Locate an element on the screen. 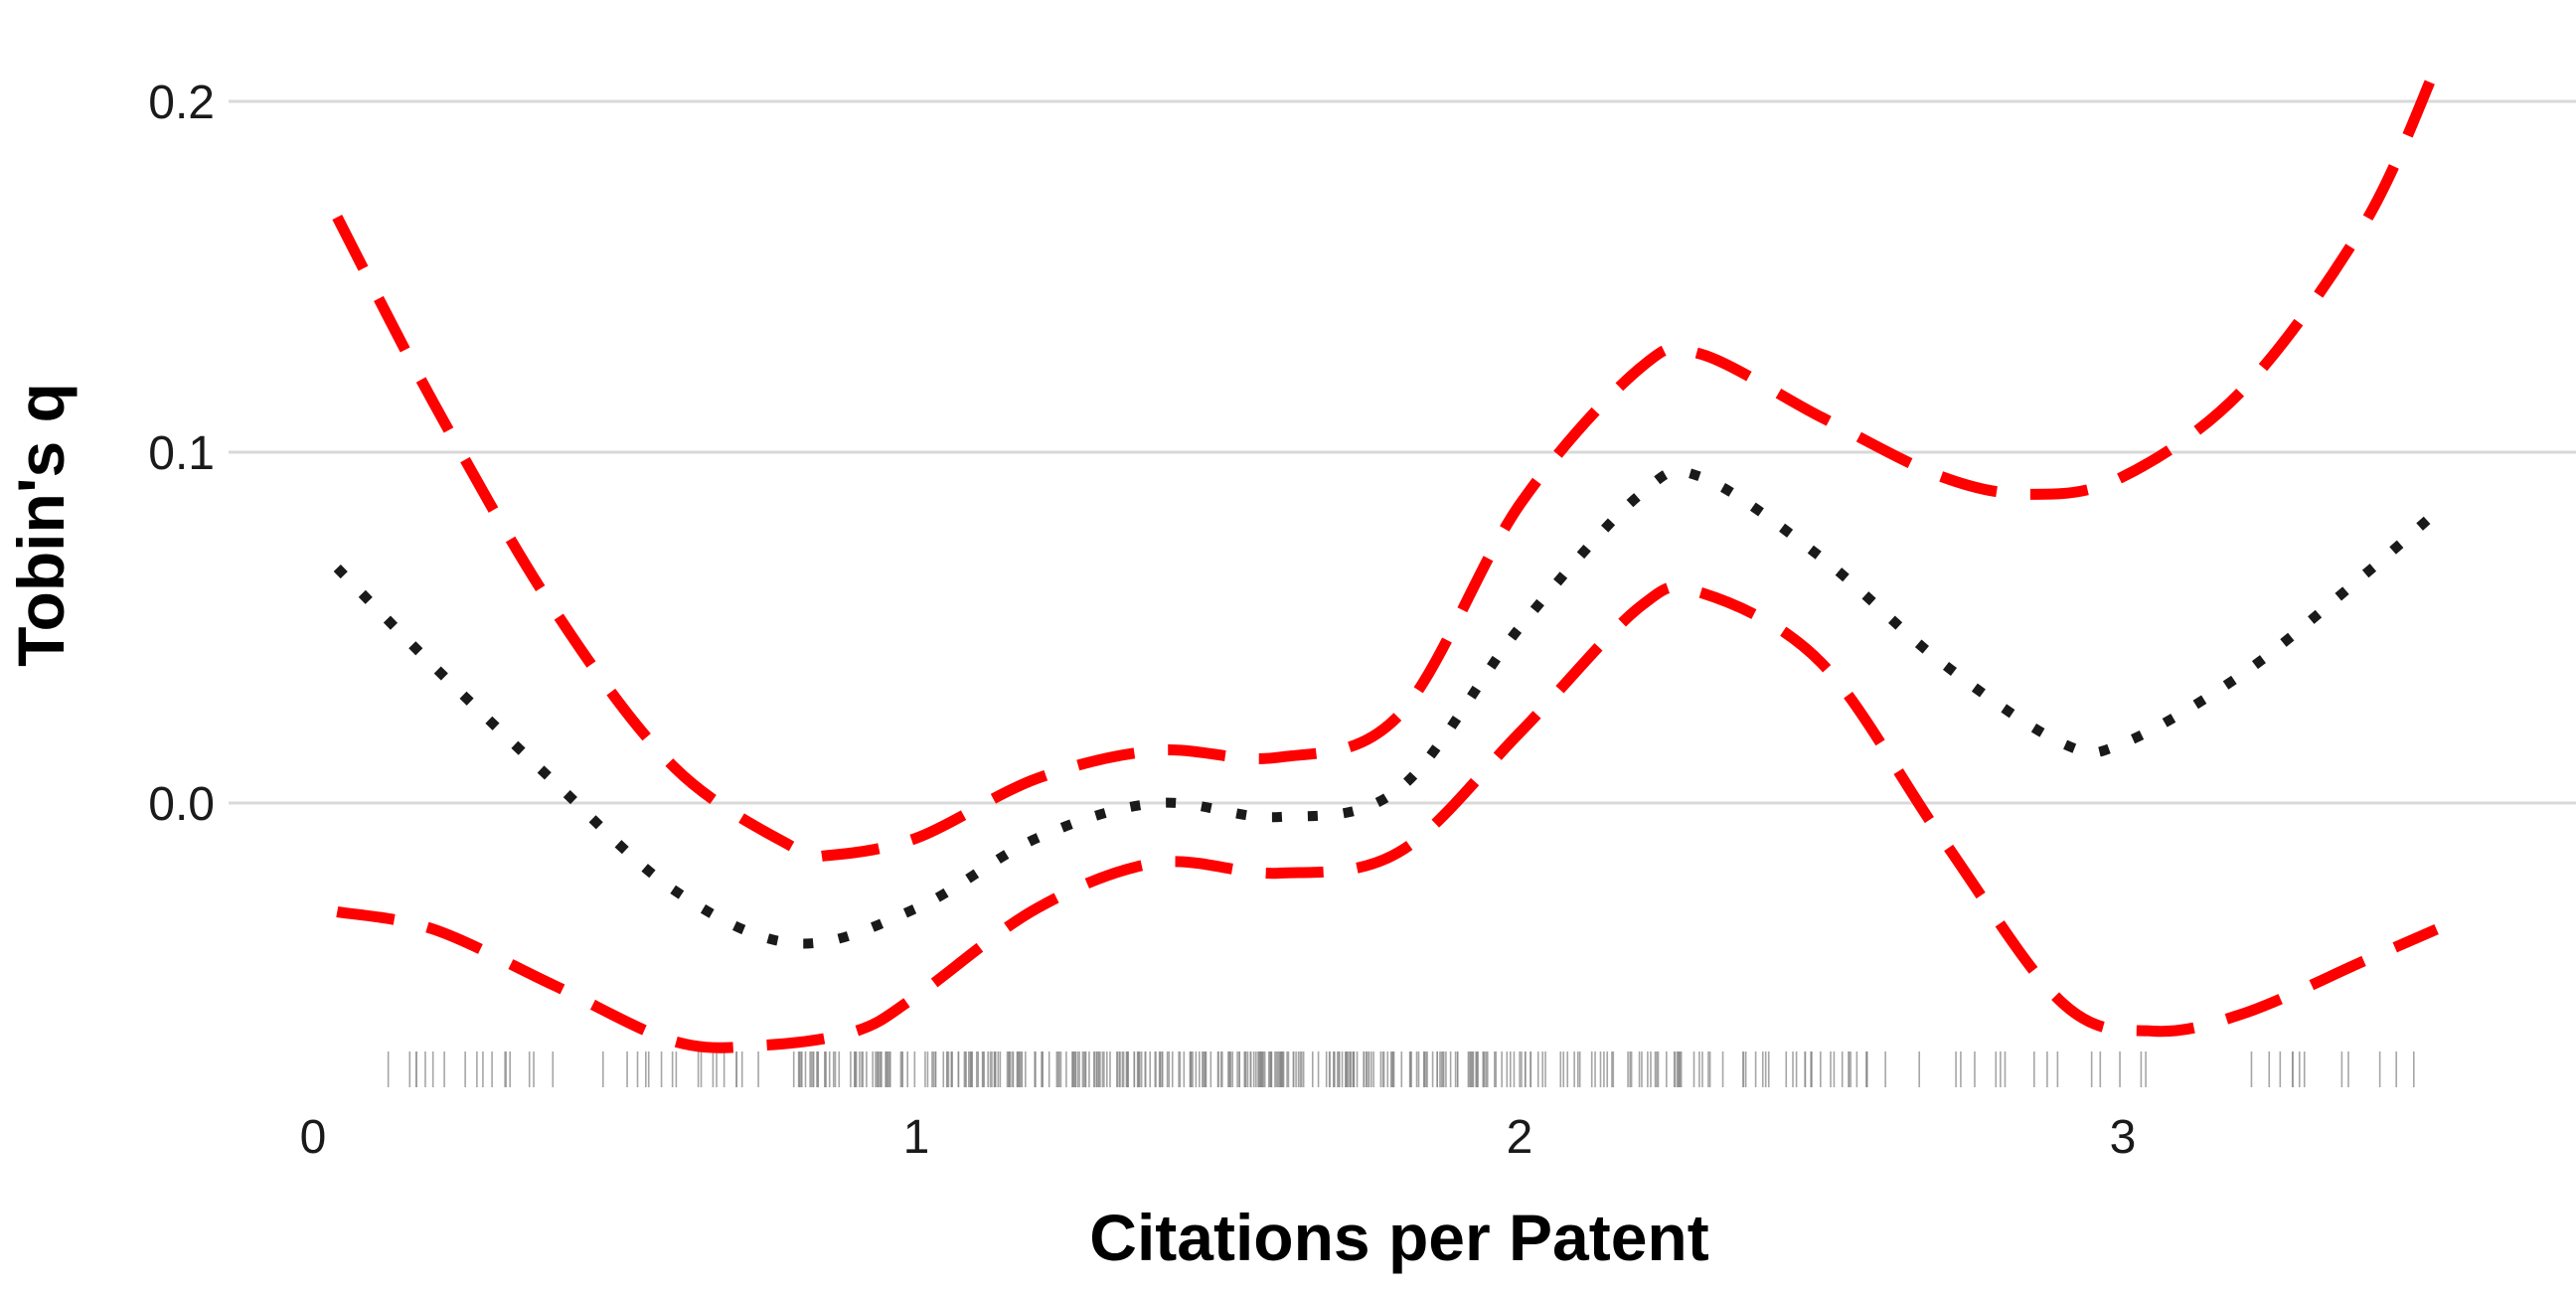 The width and height of the screenshot is (2576, 1293). y-axis-ticks: 0.0 0.1 0.2 is located at coordinates (181, 454).